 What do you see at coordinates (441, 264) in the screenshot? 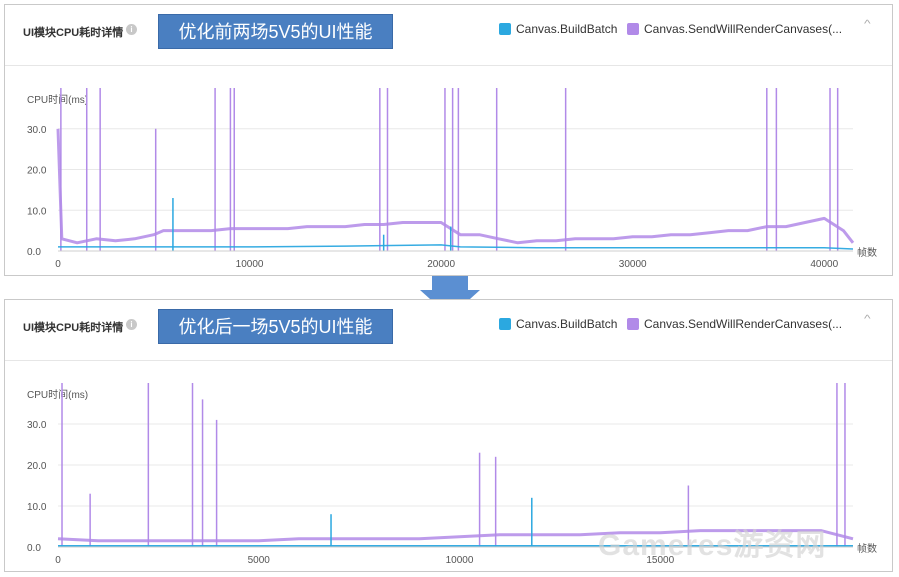
I see `x-tick-label: 20000` at bounding box center [441, 264].